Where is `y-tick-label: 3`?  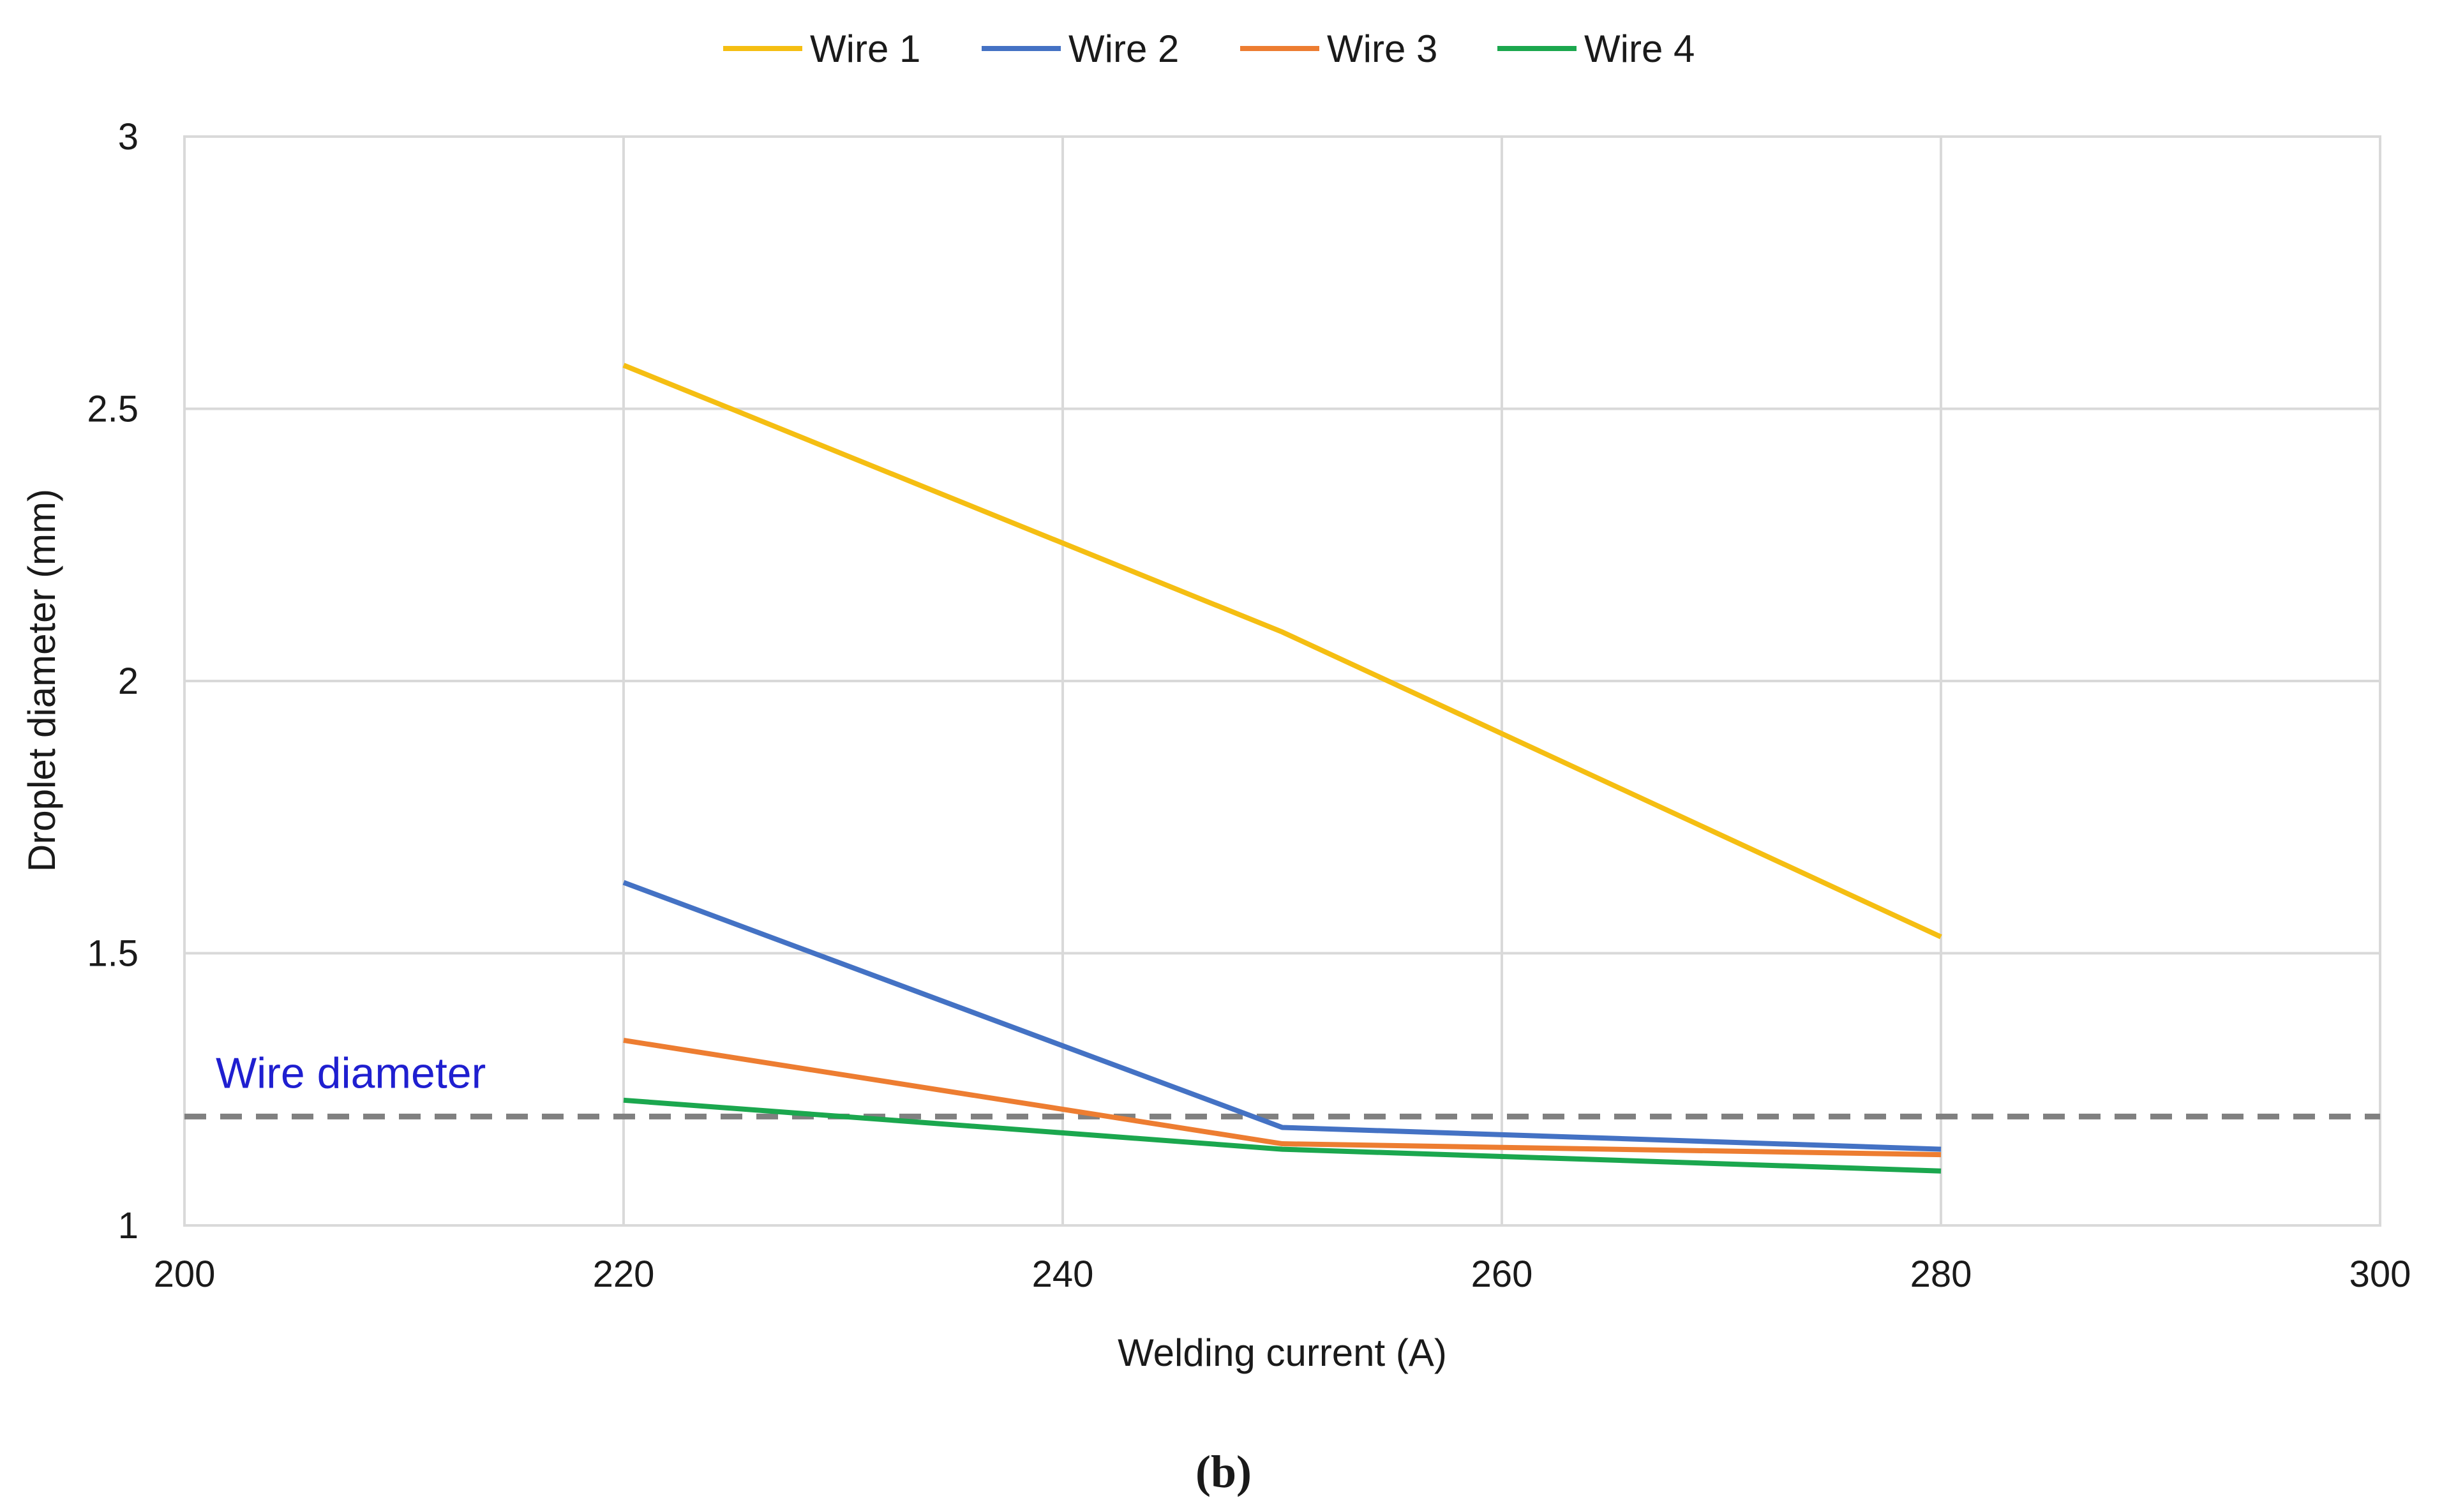
y-tick-label: 3 is located at coordinates (128, 137).